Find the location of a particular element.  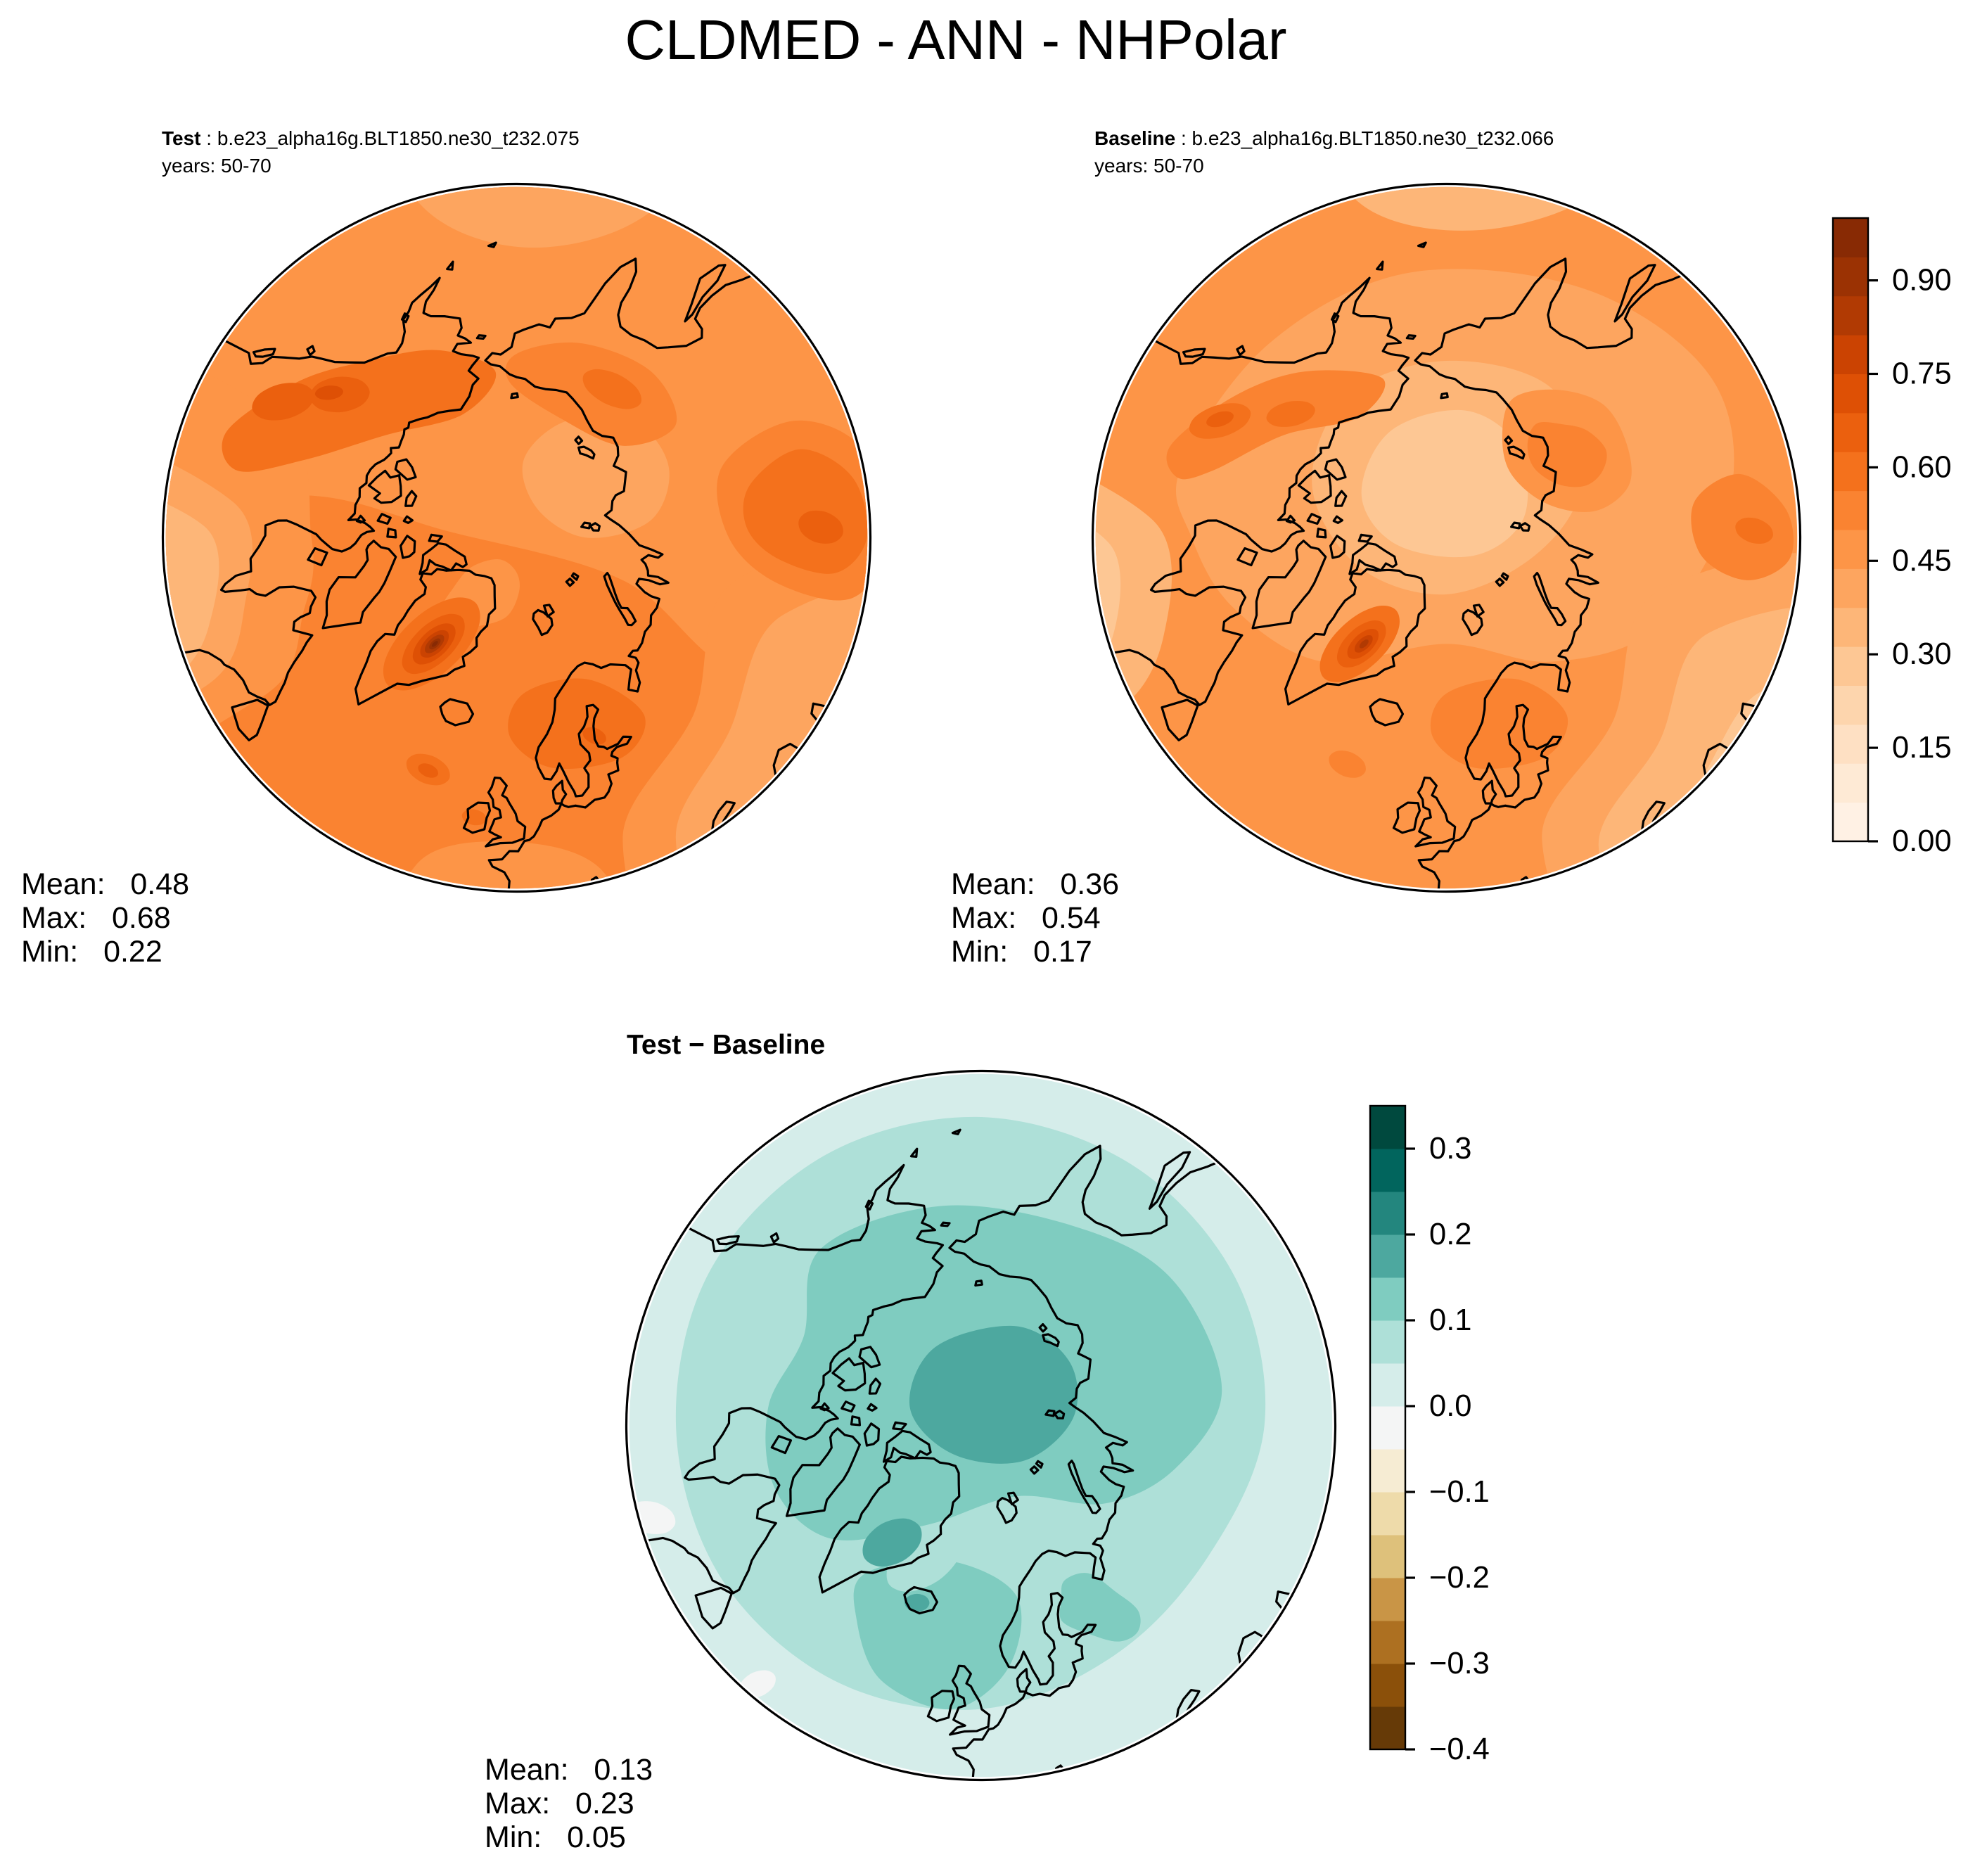

svg-text: −0.1 is located at coordinates (1459, 1492).